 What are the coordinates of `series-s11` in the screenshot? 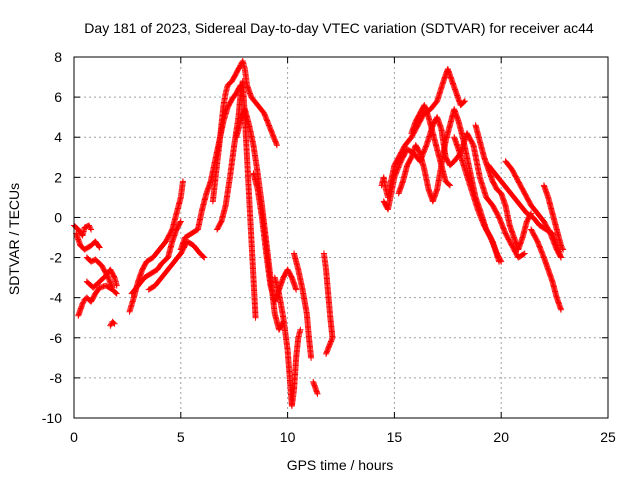 It's located at (244, 131).